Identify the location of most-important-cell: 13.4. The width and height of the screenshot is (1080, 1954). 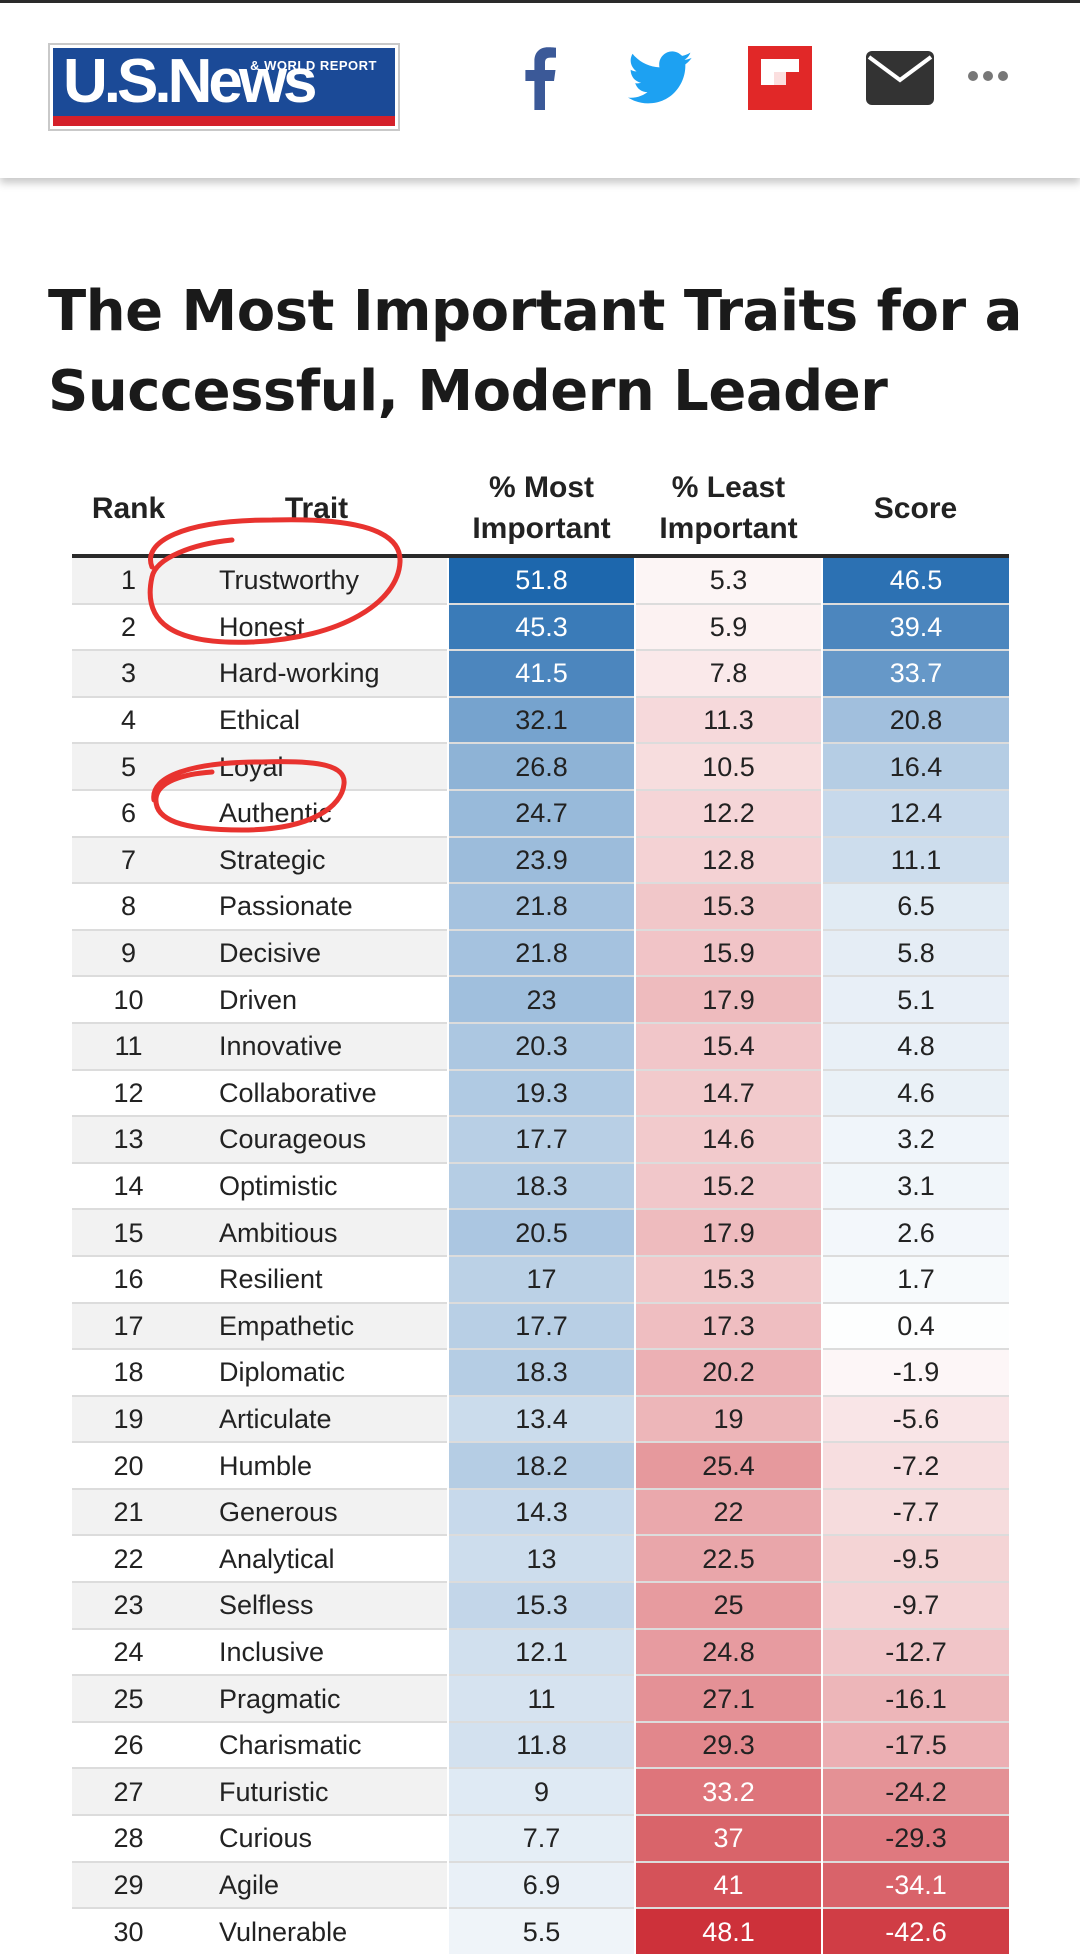
(541, 1418).